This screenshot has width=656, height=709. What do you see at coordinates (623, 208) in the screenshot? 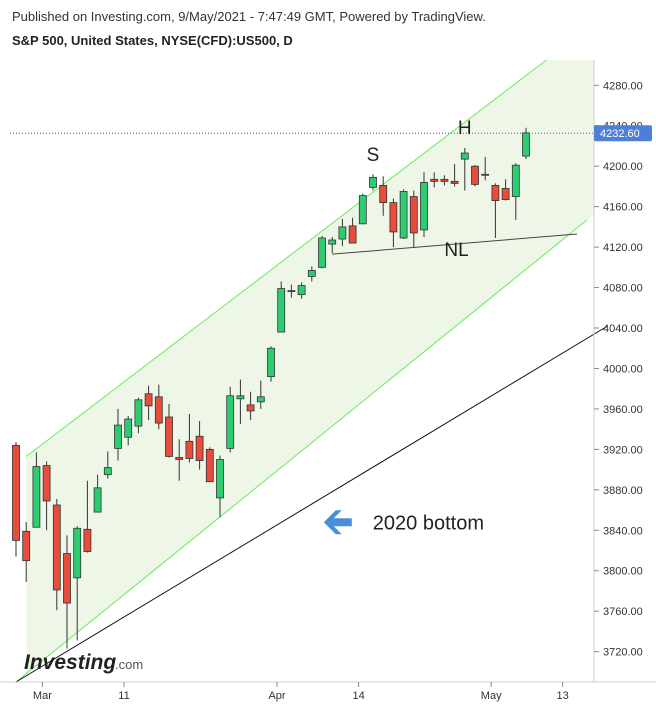
I see `y-tick-label: 4160.00` at bounding box center [623, 208].